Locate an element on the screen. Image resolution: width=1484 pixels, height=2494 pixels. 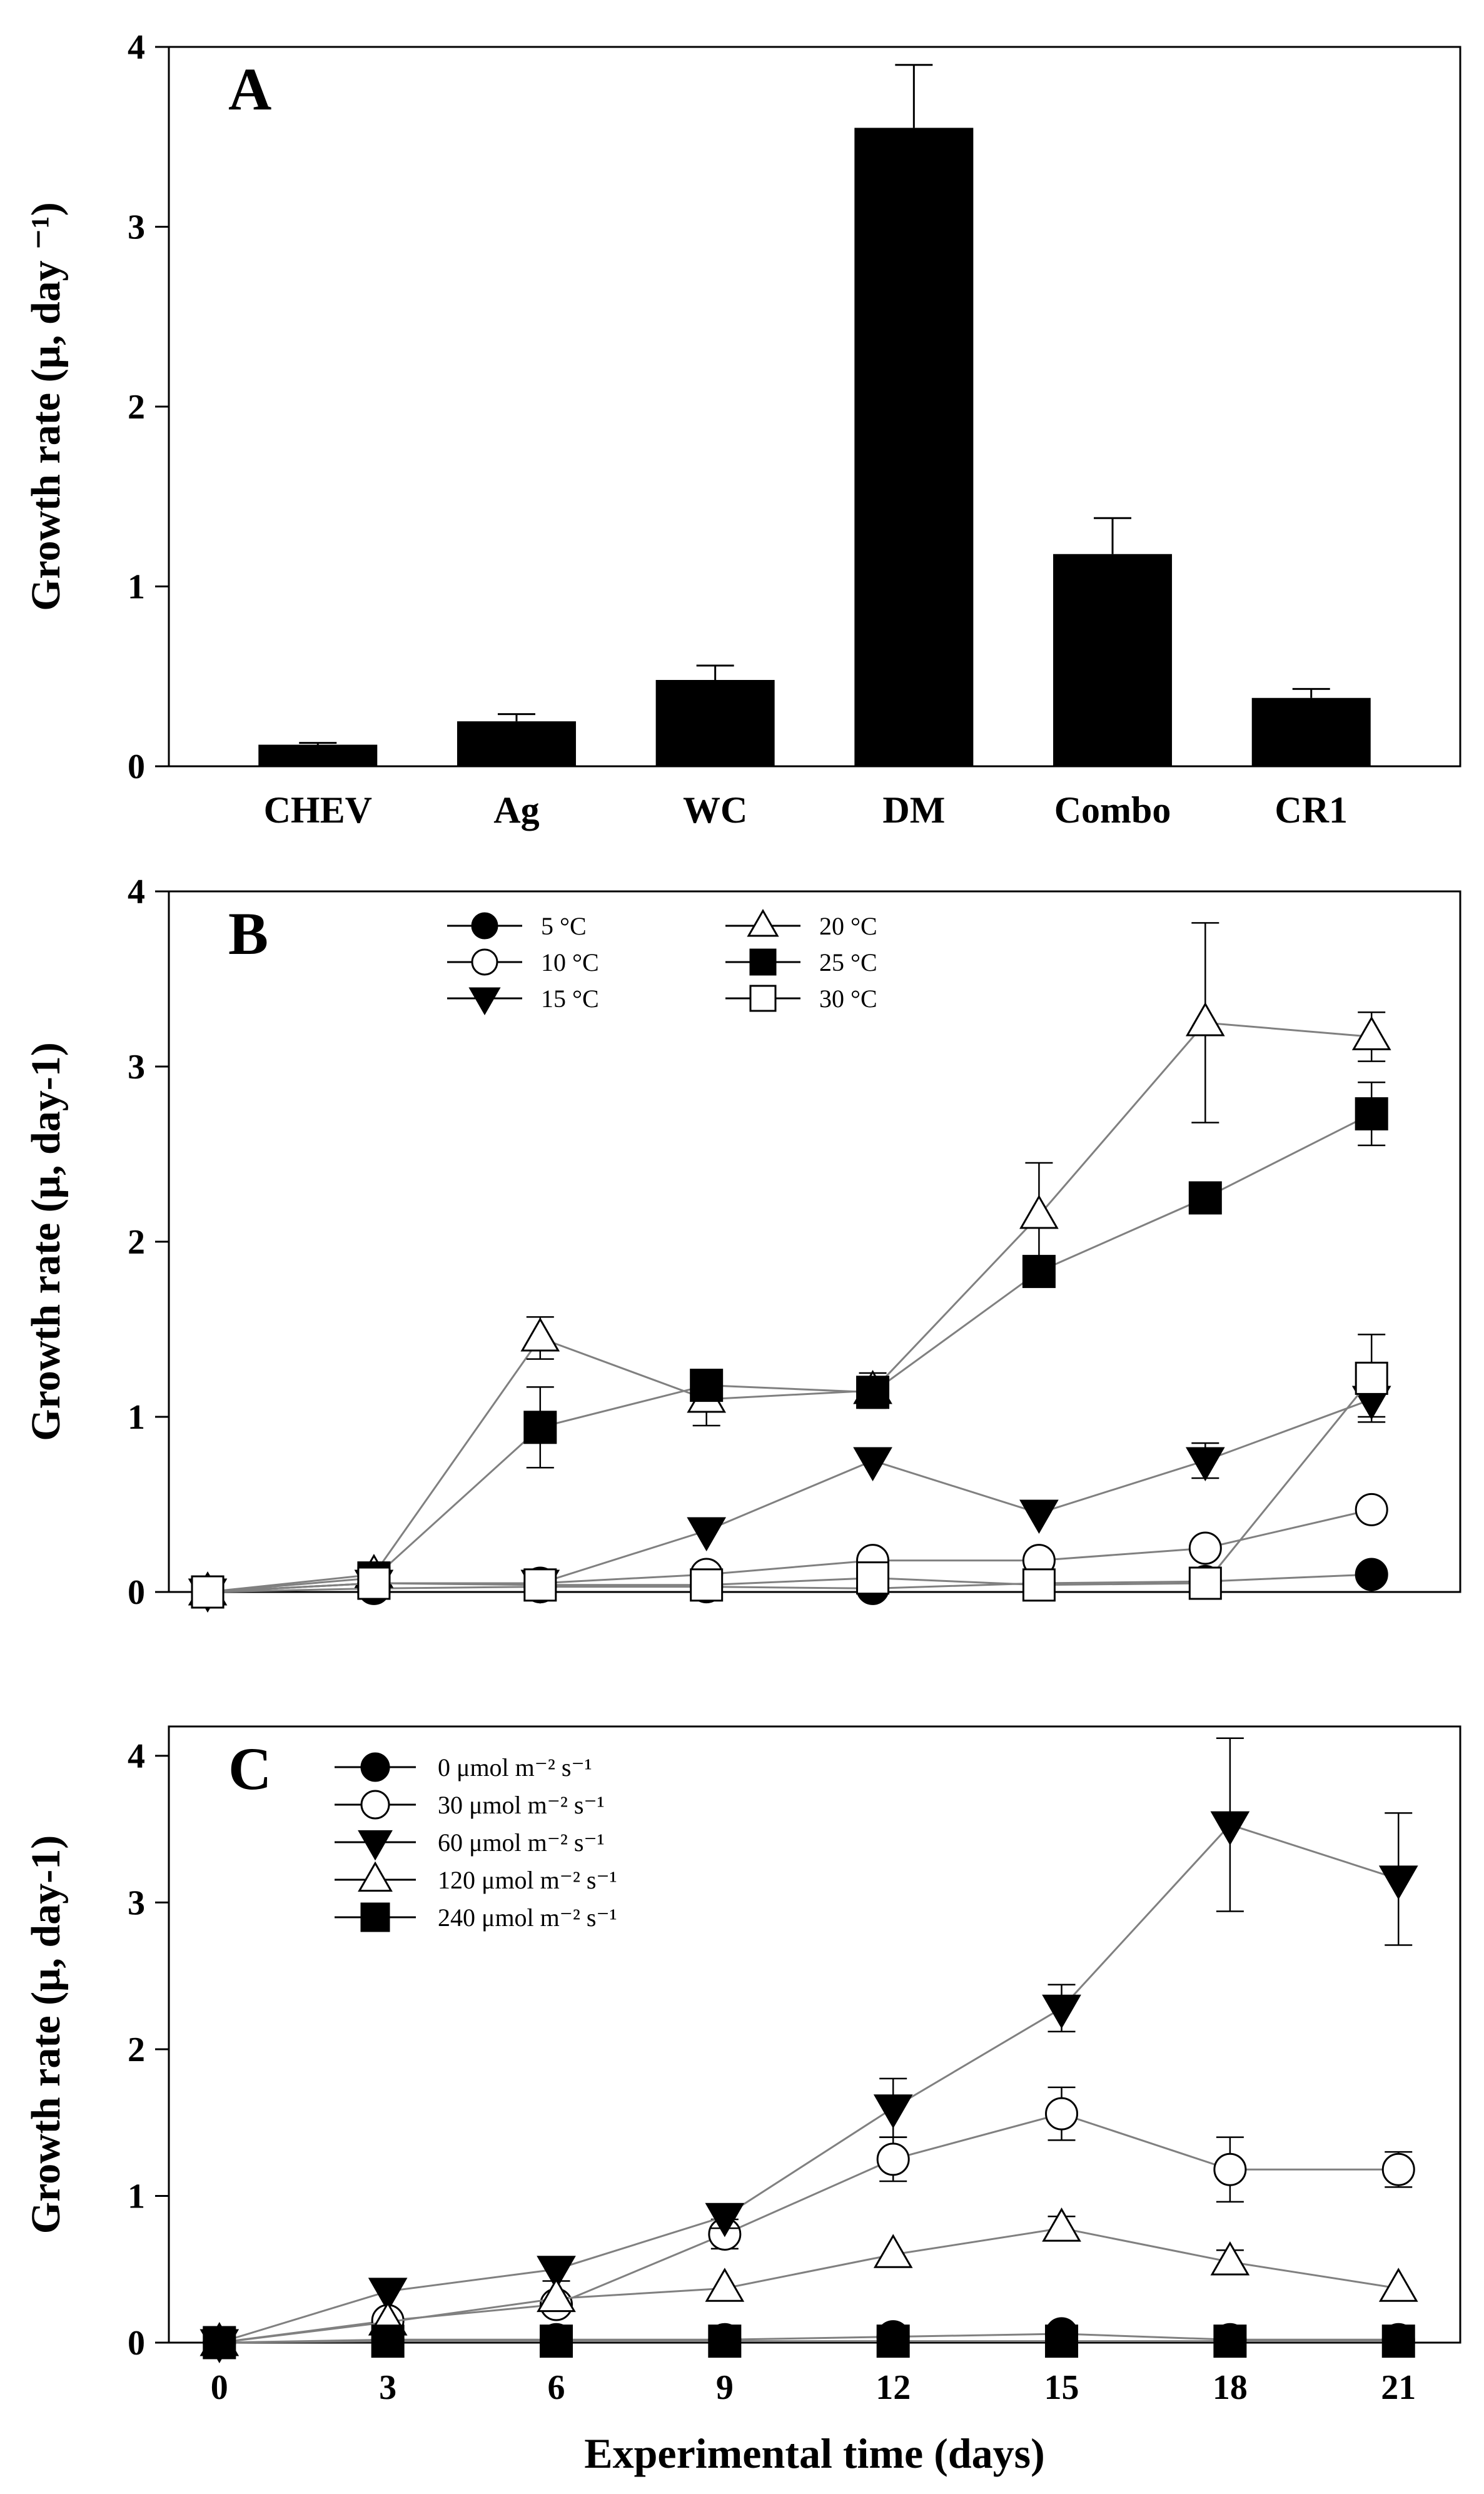
y-tick-label-c: 4 is located at coordinates (136, 1757).